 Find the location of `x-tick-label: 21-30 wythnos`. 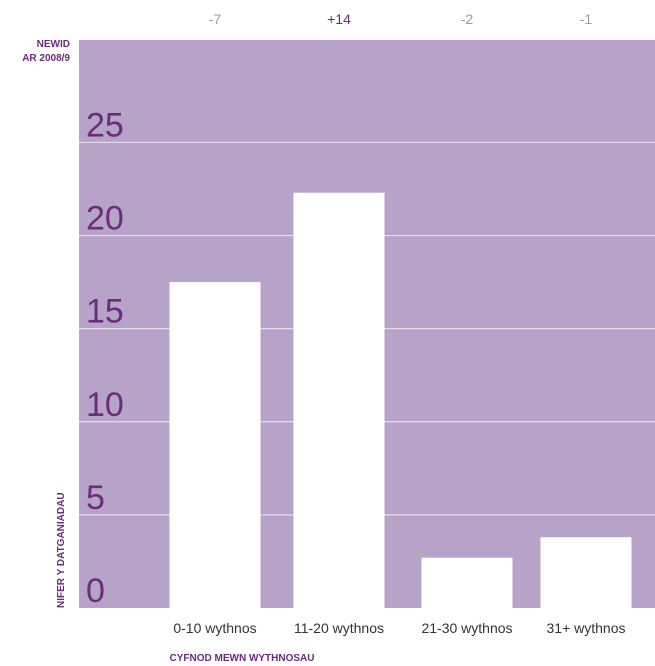

x-tick-label: 21-30 wythnos is located at coordinates (466, 628).